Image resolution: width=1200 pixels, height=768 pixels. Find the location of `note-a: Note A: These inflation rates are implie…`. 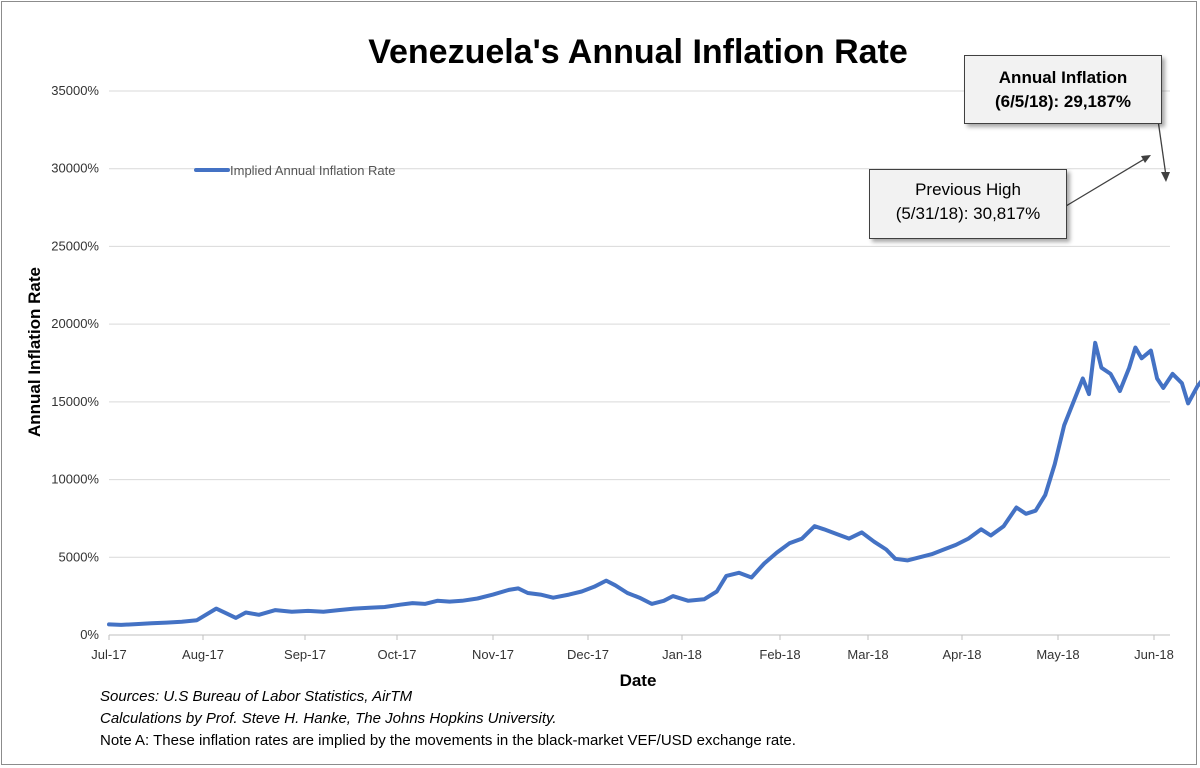

note-a: Note A: These inflation rates are implie… is located at coordinates (448, 740).